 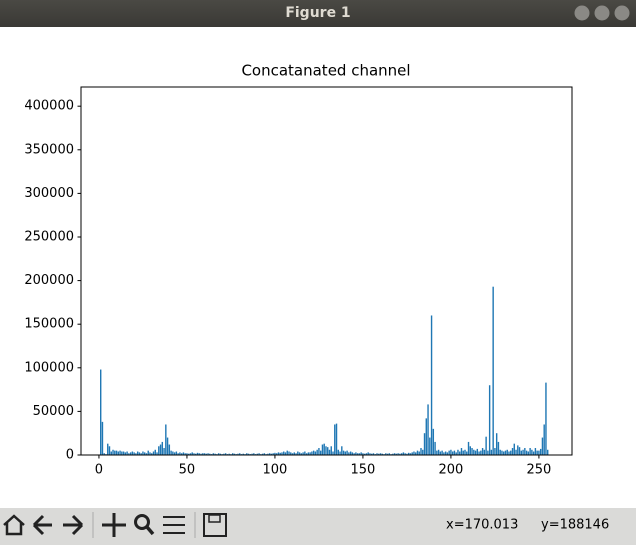 I want to click on toolbar-icons, so click(x=115, y=525).